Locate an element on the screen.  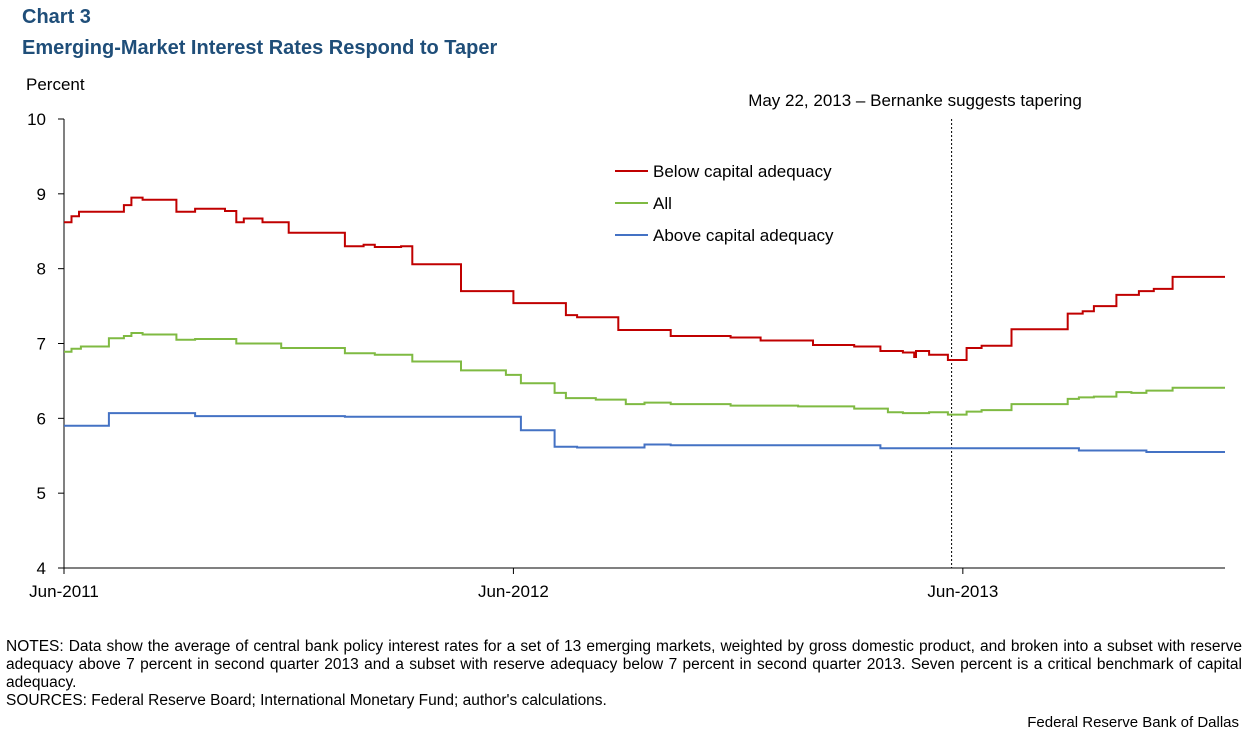
y-tick-label: 10 is located at coordinates (36, 119).